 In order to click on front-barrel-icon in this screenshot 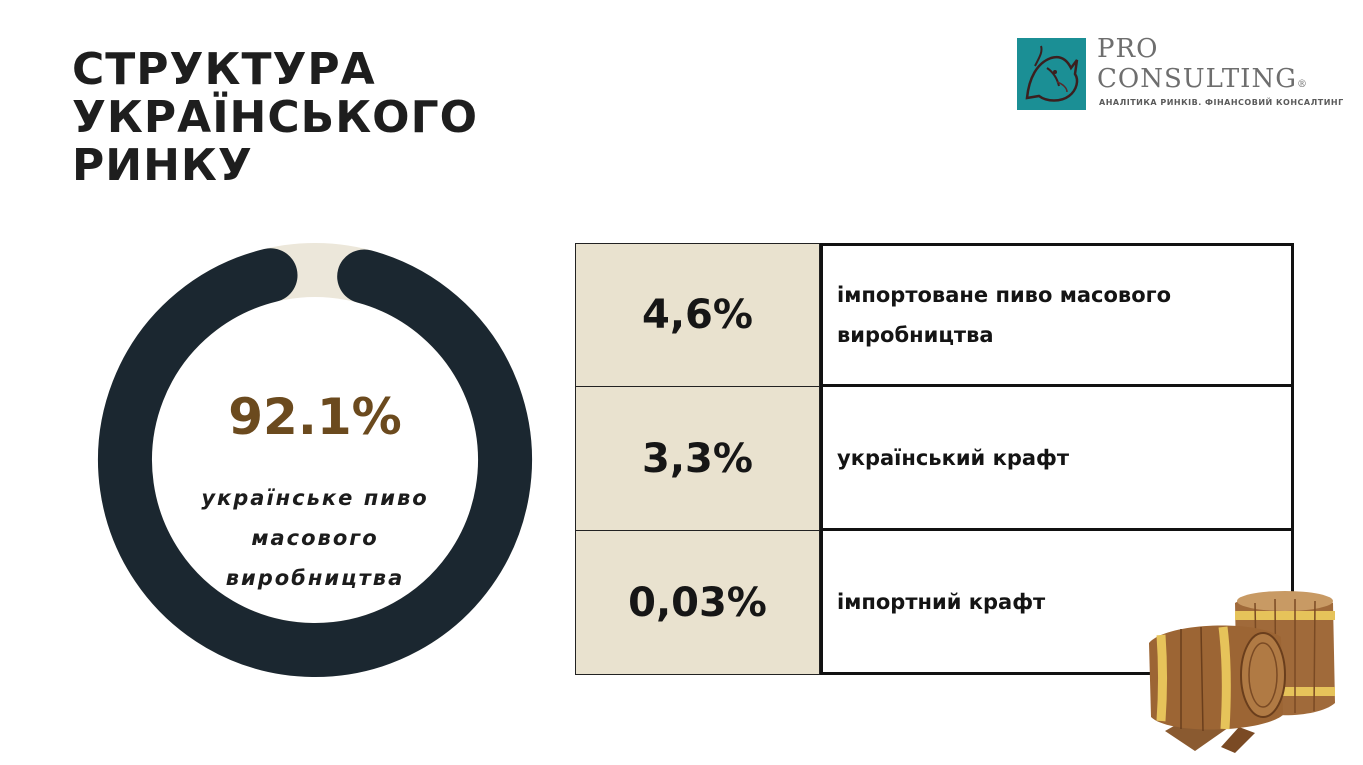, I will do `click(1217, 689)`.